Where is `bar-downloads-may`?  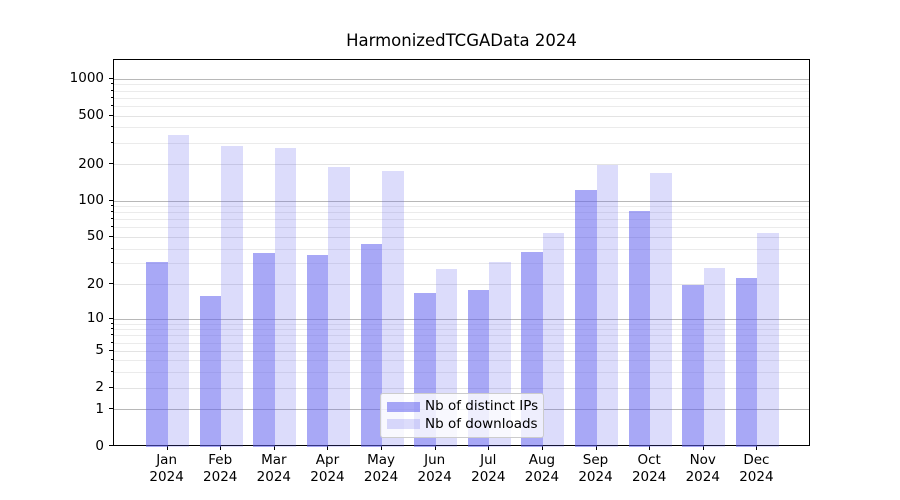
bar-downloads-may is located at coordinates (393, 309).